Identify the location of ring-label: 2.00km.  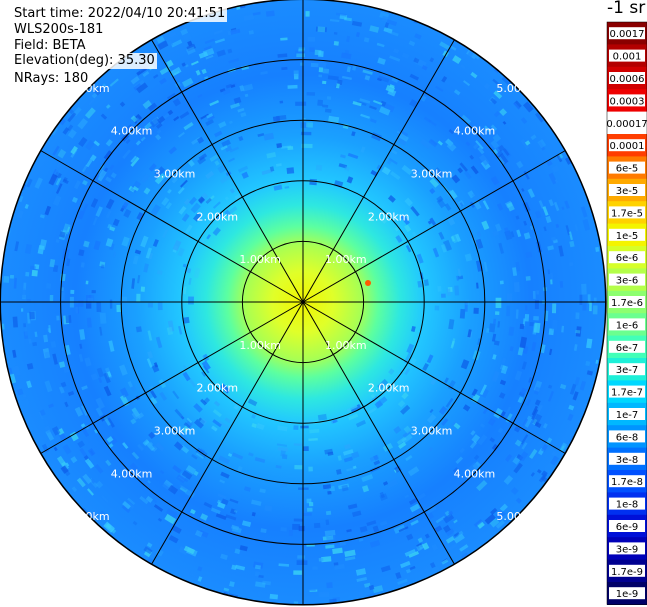
(218, 388).